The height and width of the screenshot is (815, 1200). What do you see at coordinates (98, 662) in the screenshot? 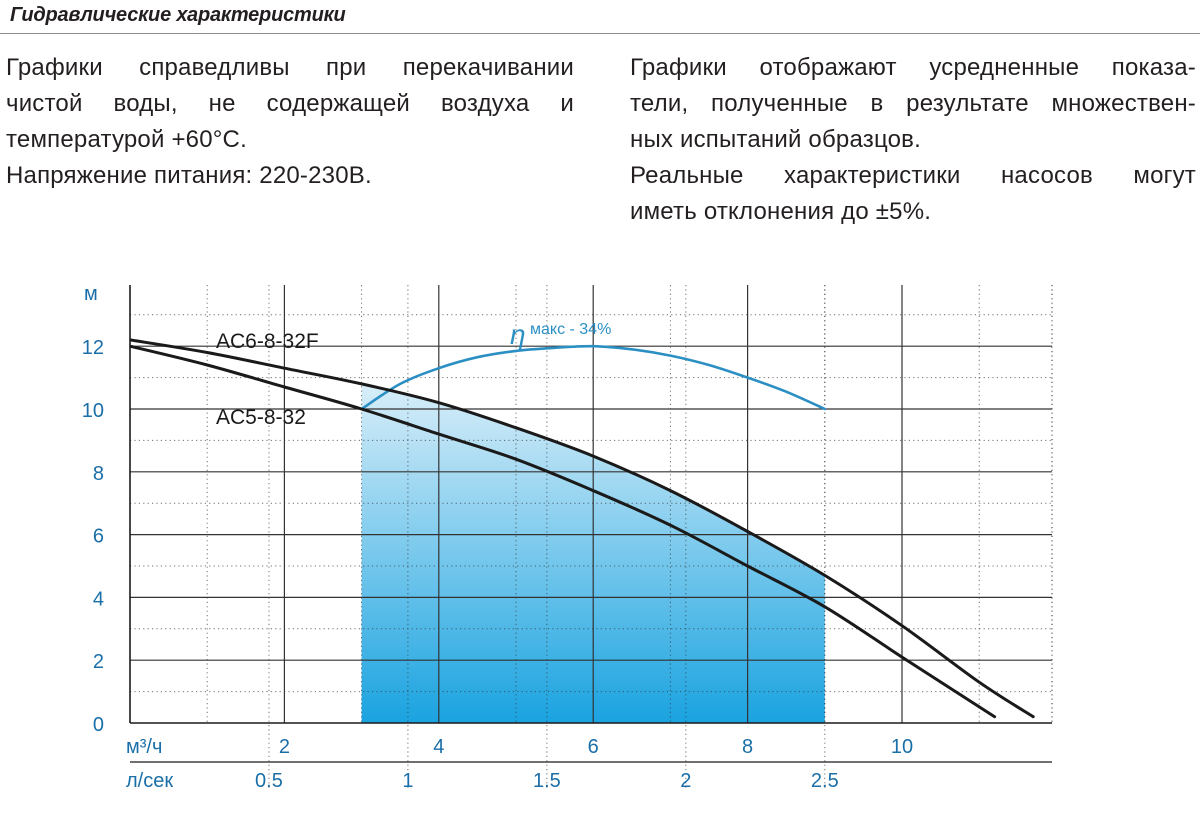
I see `y-tick-label: 2` at bounding box center [98, 662].